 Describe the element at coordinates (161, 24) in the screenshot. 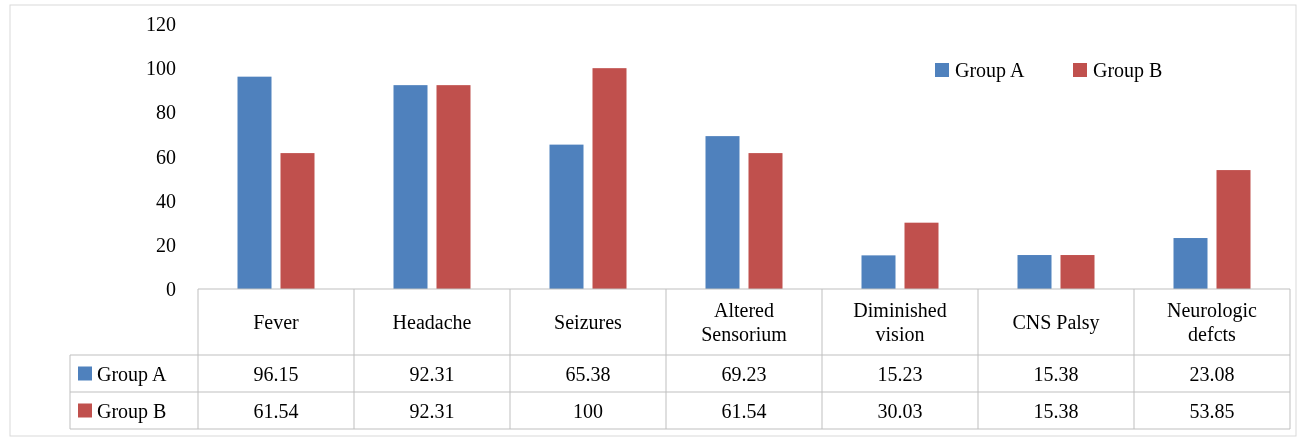

I see `y-tick-label: 120` at that location.